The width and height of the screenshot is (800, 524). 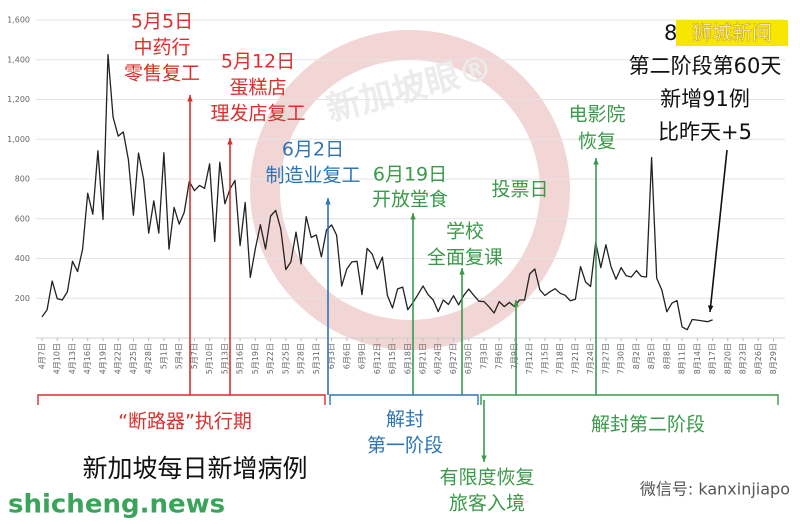 I want to click on annotation: 投票日, so click(x=519, y=190).